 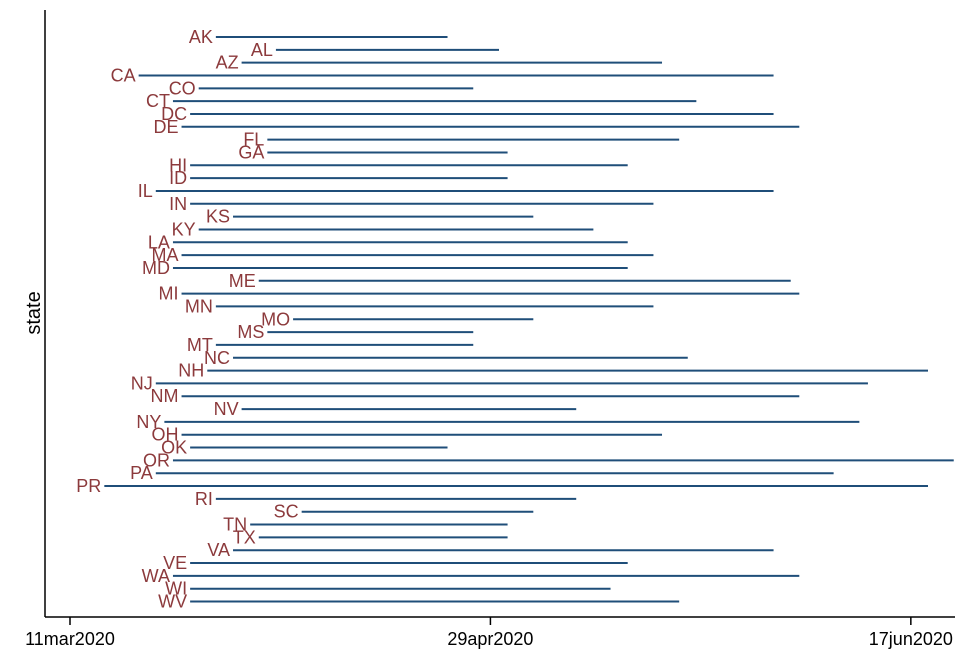 What do you see at coordinates (191, 371) in the screenshot?
I see `label-nh: NH` at bounding box center [191, 371].